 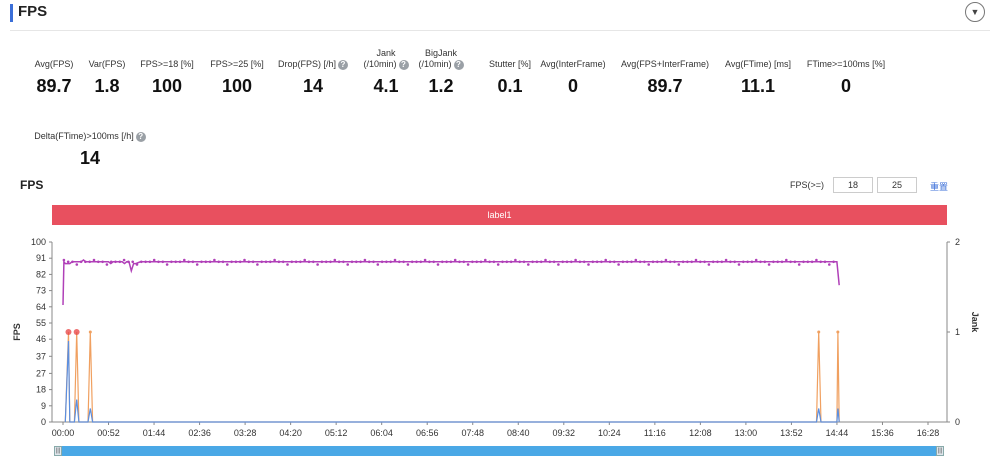 What do you see at coordinates (665, 64) in the screenshot?
I see `metric-label: Avg(FPS+InterFrame)` at bounding box center [665, 64].